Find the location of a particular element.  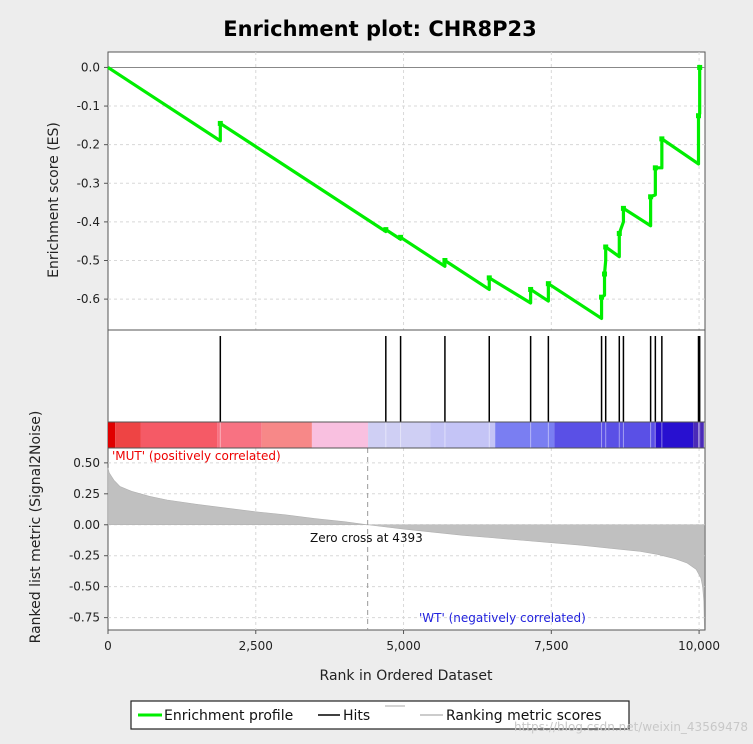

metric-y-tick-label: 0.00 is located at coordinates (86, 525).